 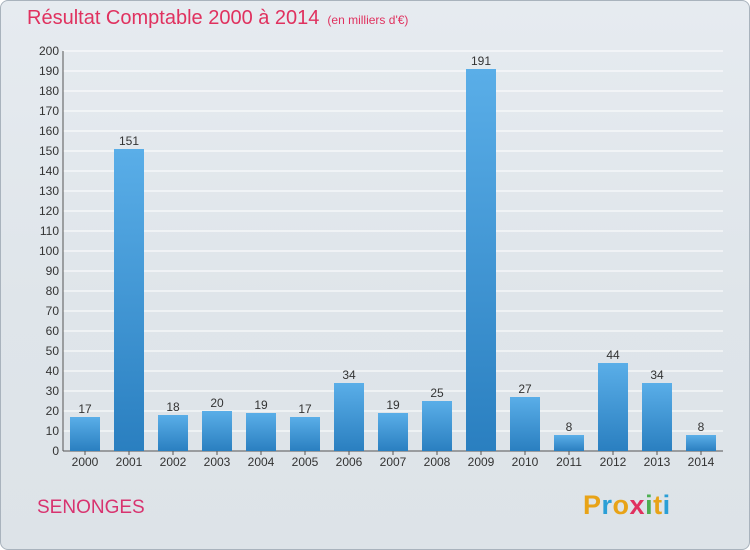 I want to click on bar-2002, so click(x=173, y=433).